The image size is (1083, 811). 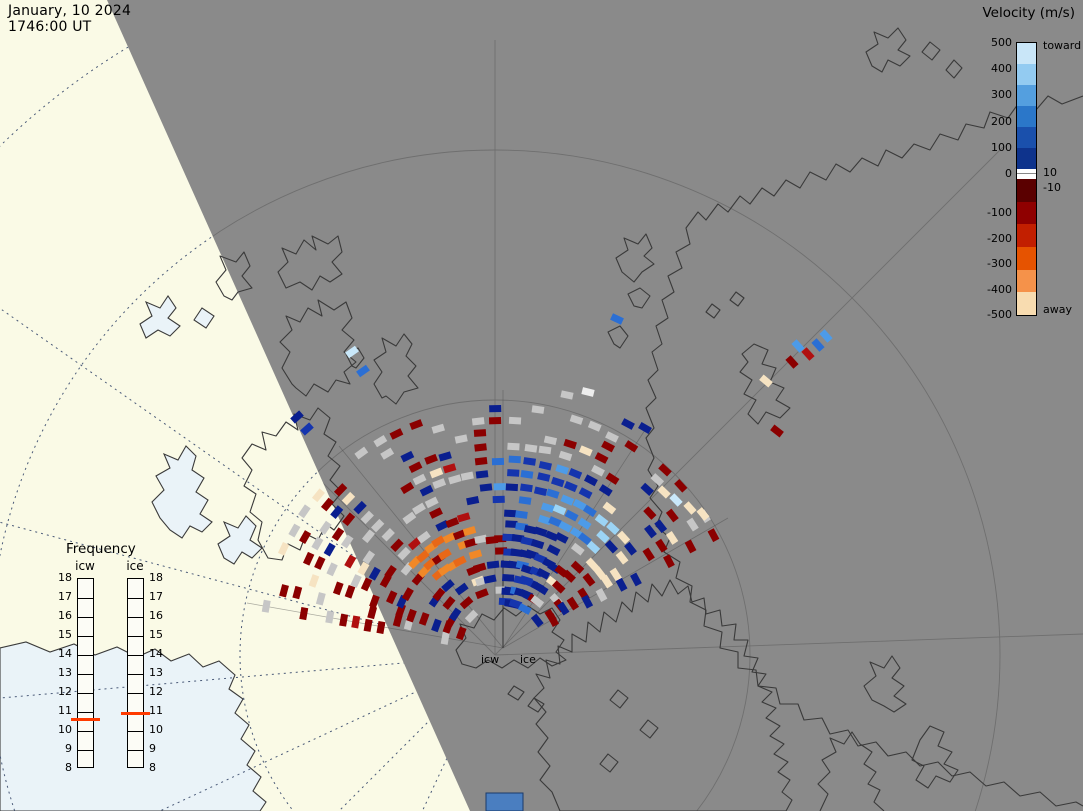 What do you see at coordinates (490, 524) in the screenshot?
I see `radar-echo-cells` at bounding box center [490, 524].